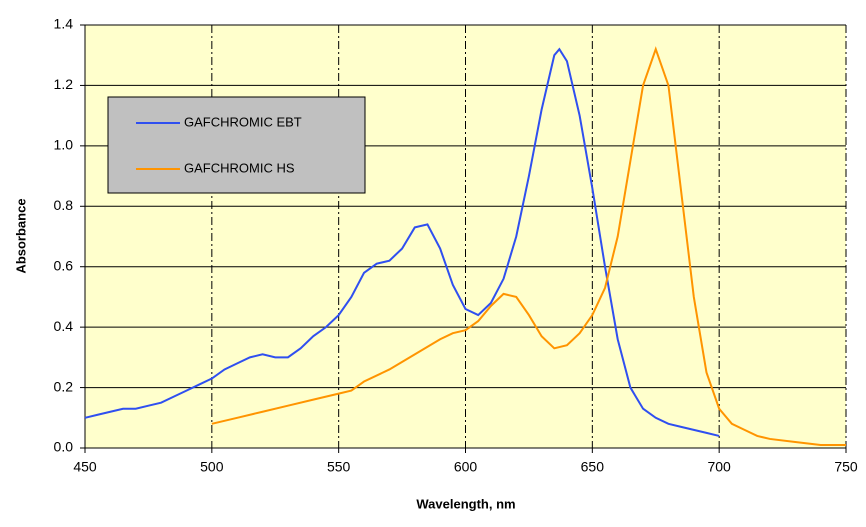 The image size is (866, 527). Describe the element at coordinates (465, 503) in the screenshot. I see `x-axis-title: Wavelength, nm` at that location.